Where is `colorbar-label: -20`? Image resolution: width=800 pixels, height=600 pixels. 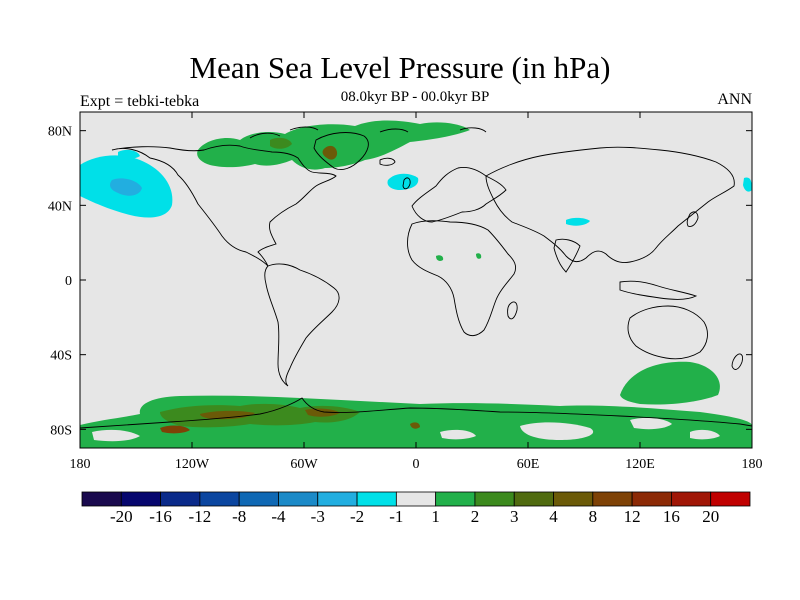
colorbar-label: -20 is located at coordinates (121, 516).